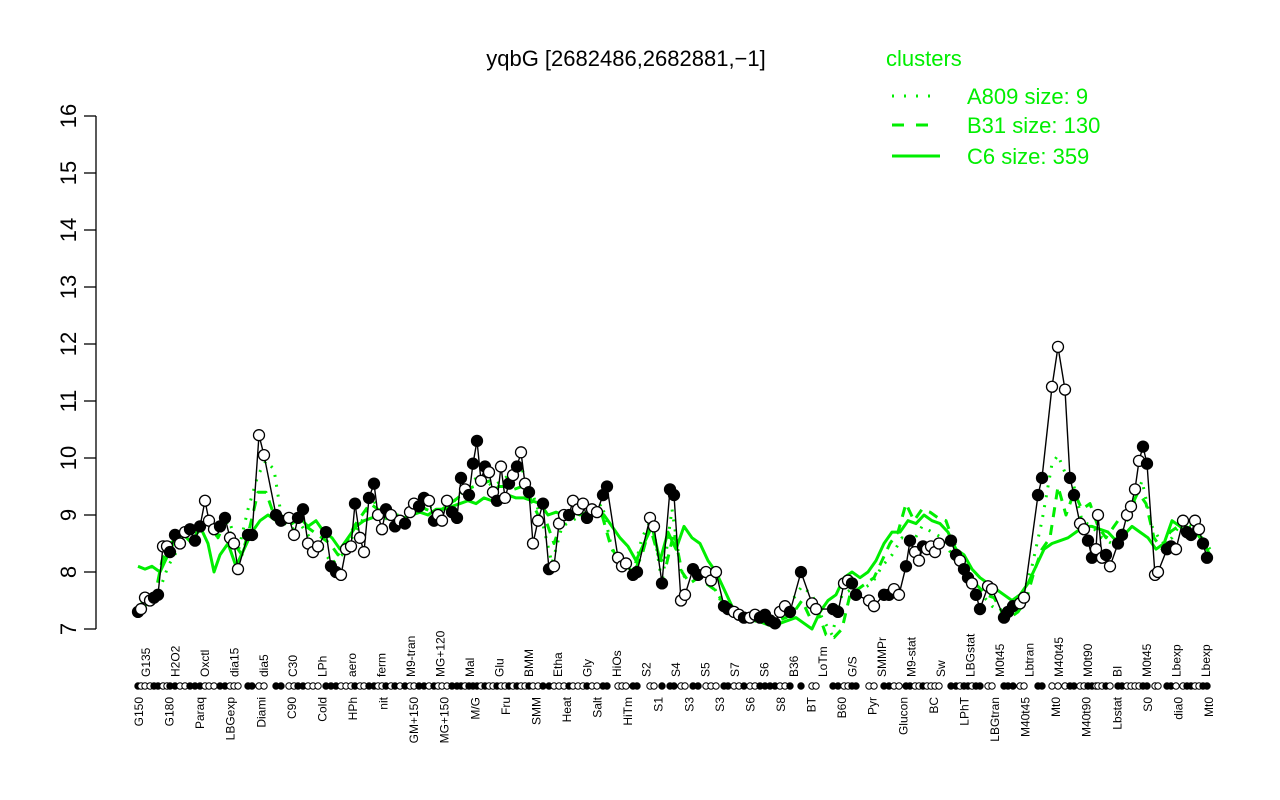 The image size is (1280, 800). I want to click on y-axis: 7 8 9 10 11 12 13 14 15 16, so click(76, 369).